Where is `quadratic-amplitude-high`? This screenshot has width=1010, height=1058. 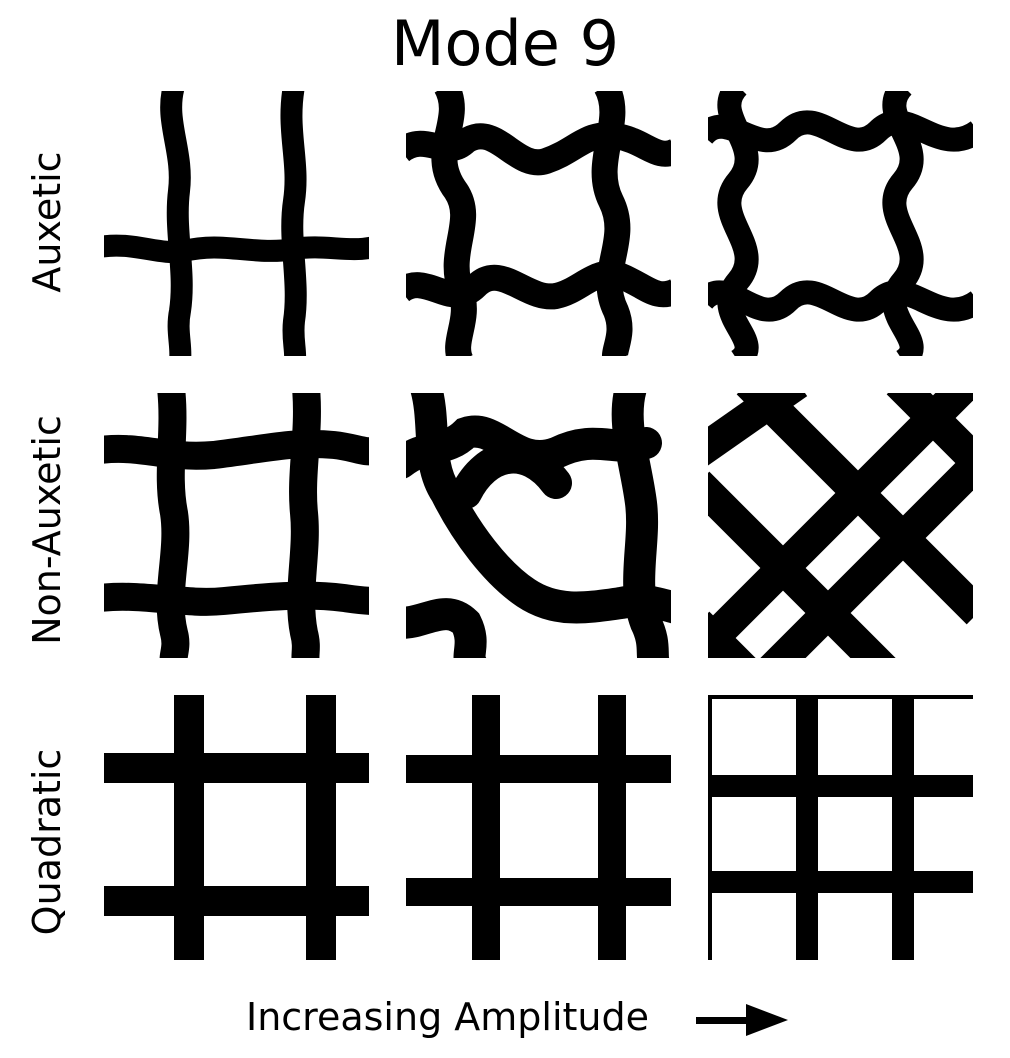 quadratic-amplitude-high is located at coordinates (840, 827).